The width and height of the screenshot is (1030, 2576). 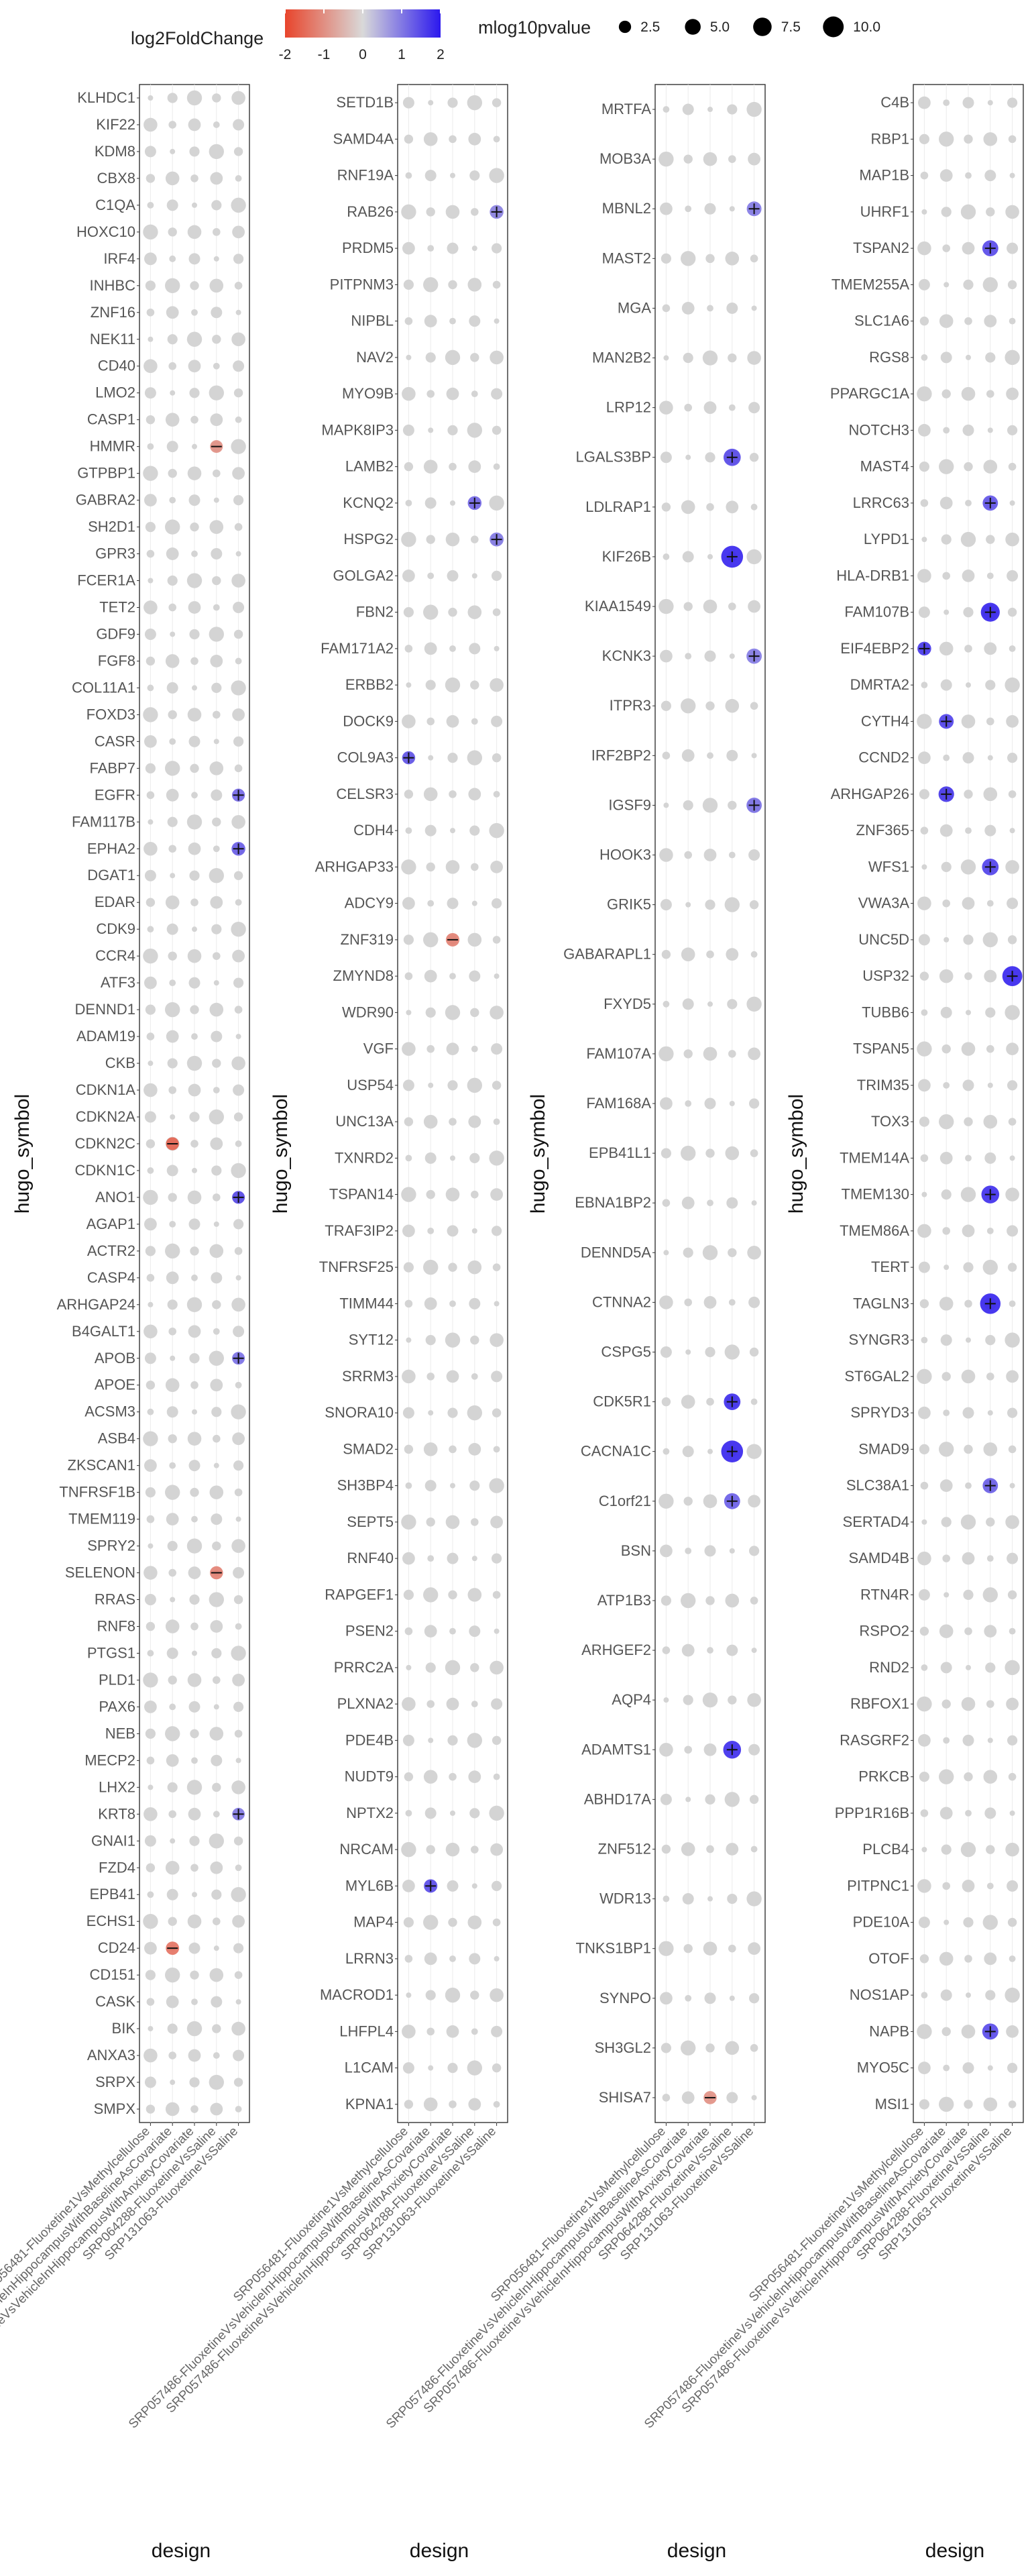 What do you see at coordinates (113, 312) in the screenshot?
I see `gene-label: ZNF16` at bounding box center [113, 312].